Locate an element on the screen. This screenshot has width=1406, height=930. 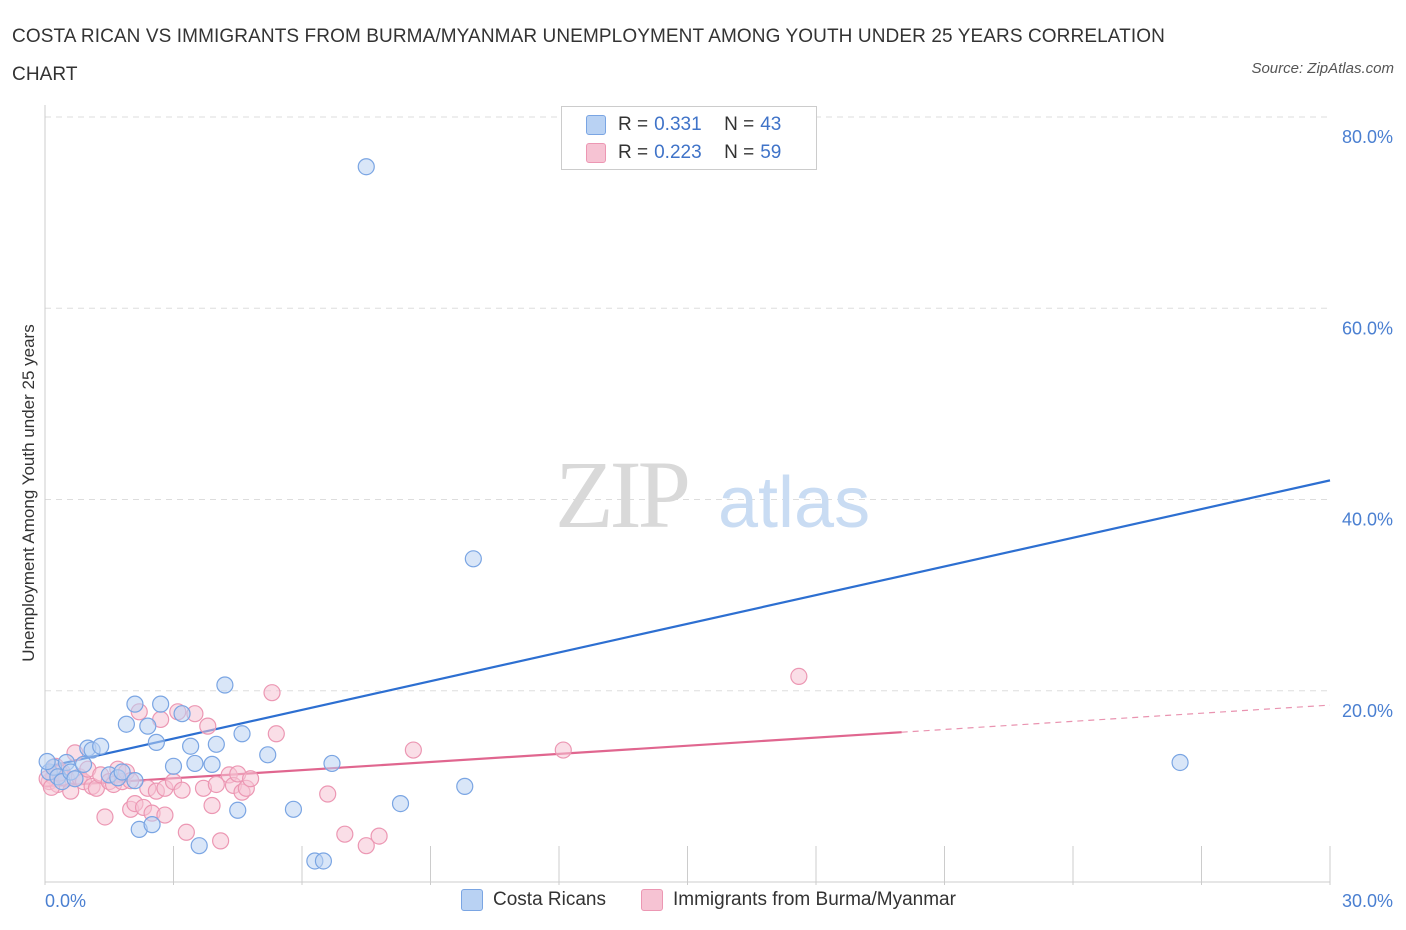
watermark: ZIP atlas is located at coordinates (712, 494).